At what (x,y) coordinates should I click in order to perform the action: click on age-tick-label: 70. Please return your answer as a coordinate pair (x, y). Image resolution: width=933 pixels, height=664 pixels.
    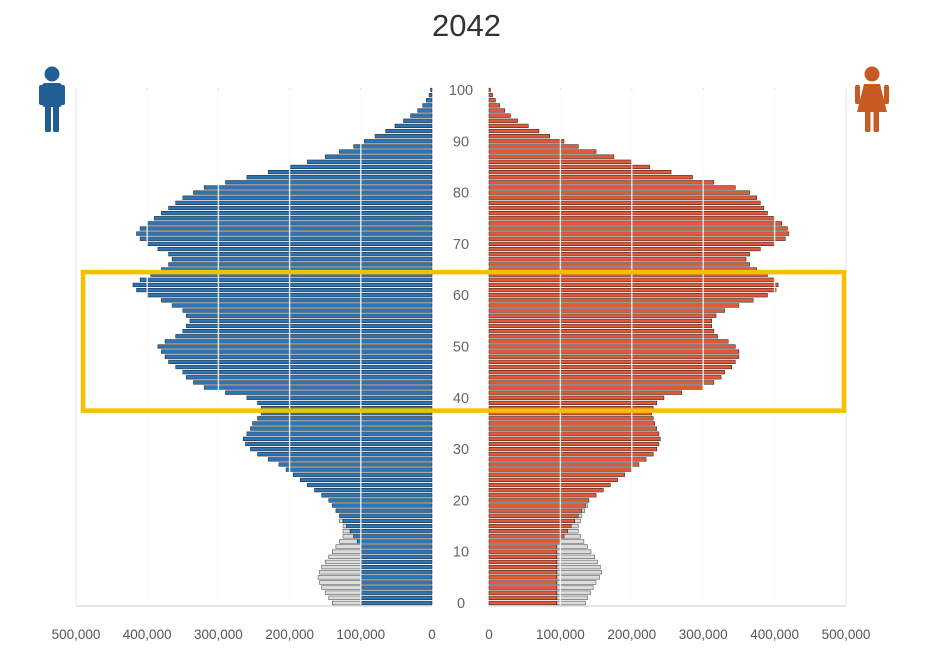
    Looking at the image, I should click on (461, 245).